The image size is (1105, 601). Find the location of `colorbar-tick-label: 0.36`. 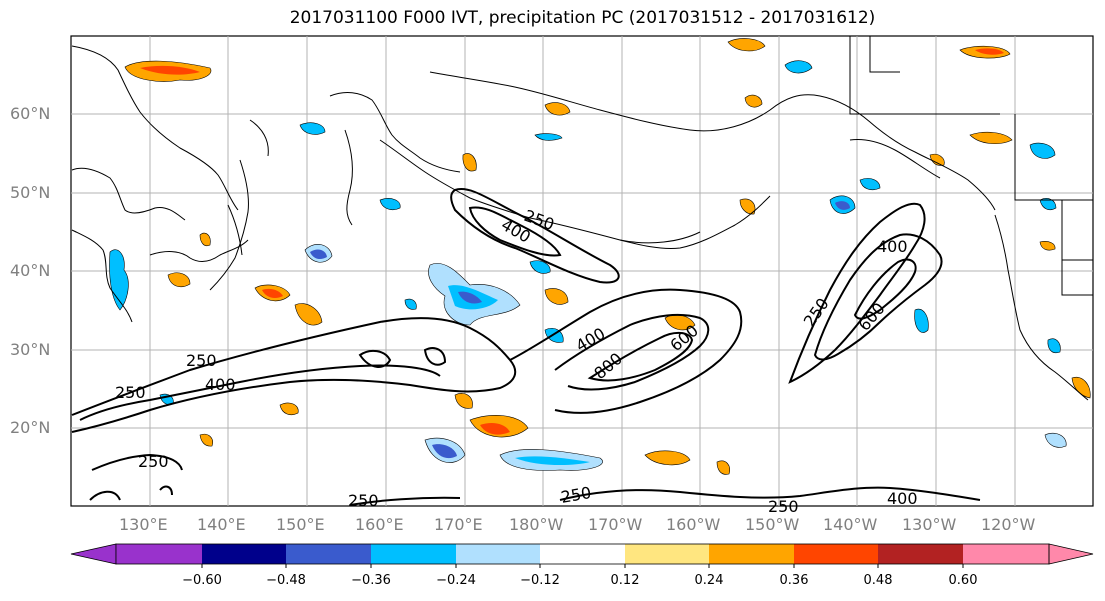

colorbar-tick-label: 0.36 is located at coordinates (794, 580).